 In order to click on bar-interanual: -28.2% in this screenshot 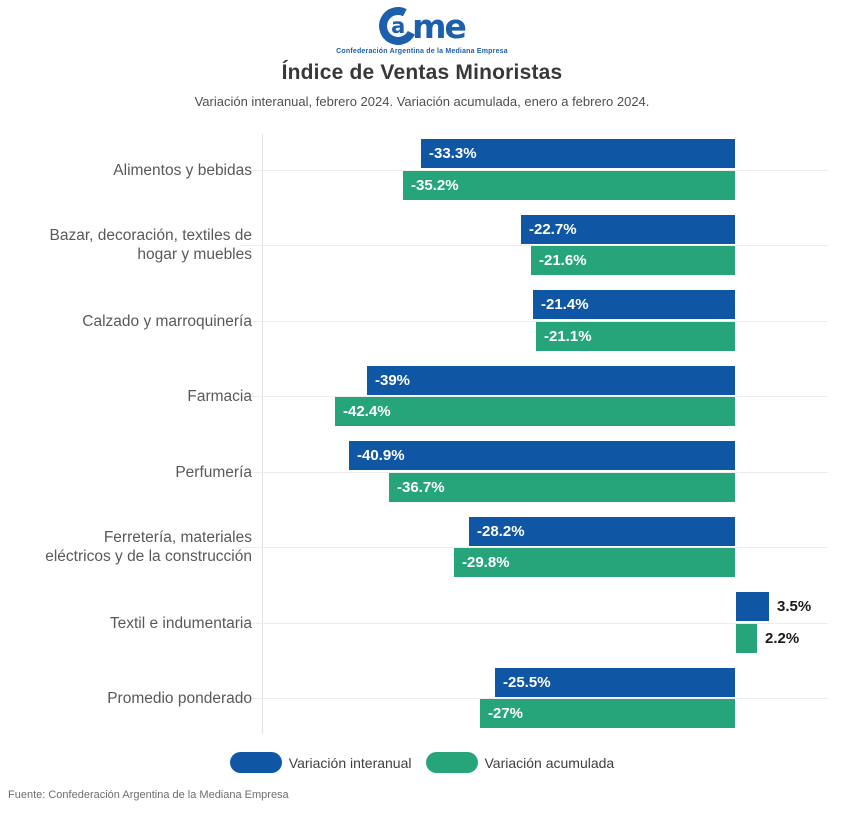, I will do `click(602, 531)`.